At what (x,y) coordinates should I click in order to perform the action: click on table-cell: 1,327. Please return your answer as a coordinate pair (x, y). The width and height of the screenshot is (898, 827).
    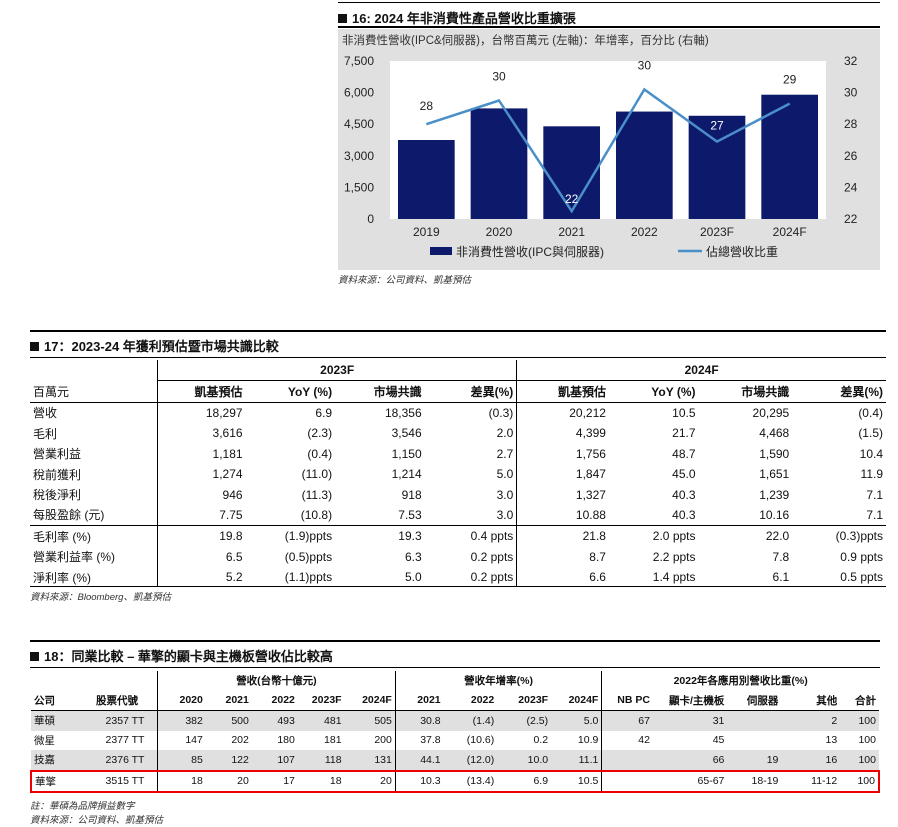
    Looking at the image, I should click on (562, 494).